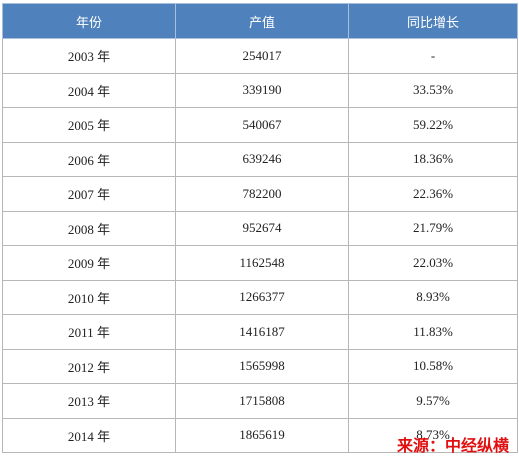 The height and width of the screenshot is (458, 519). I want to click on table-cell: 782200, so click(262, 194).